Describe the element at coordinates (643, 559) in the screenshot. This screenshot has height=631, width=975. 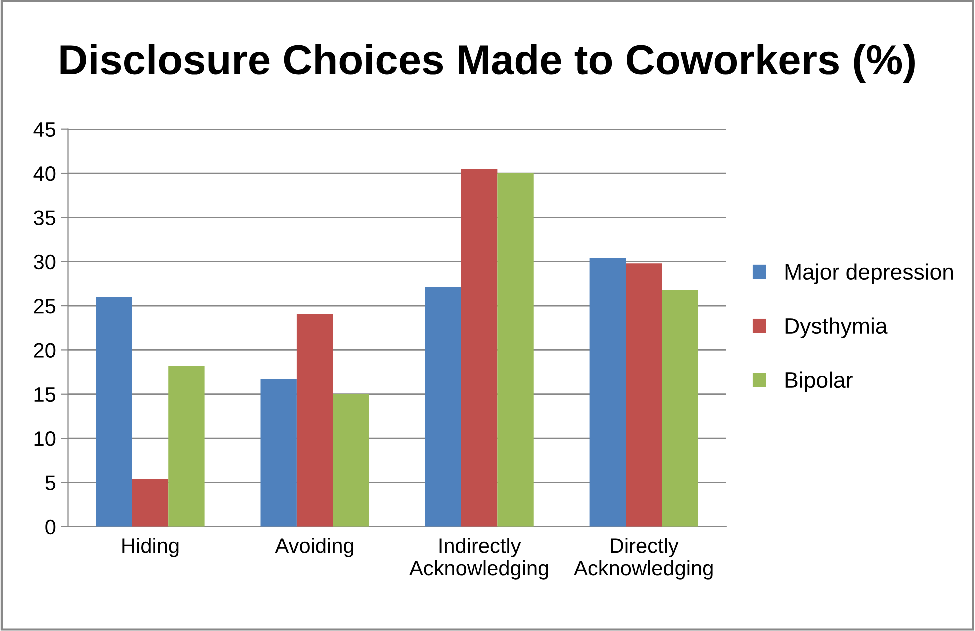
I see `x-tick-label: Directly Acknowledging` at that location.